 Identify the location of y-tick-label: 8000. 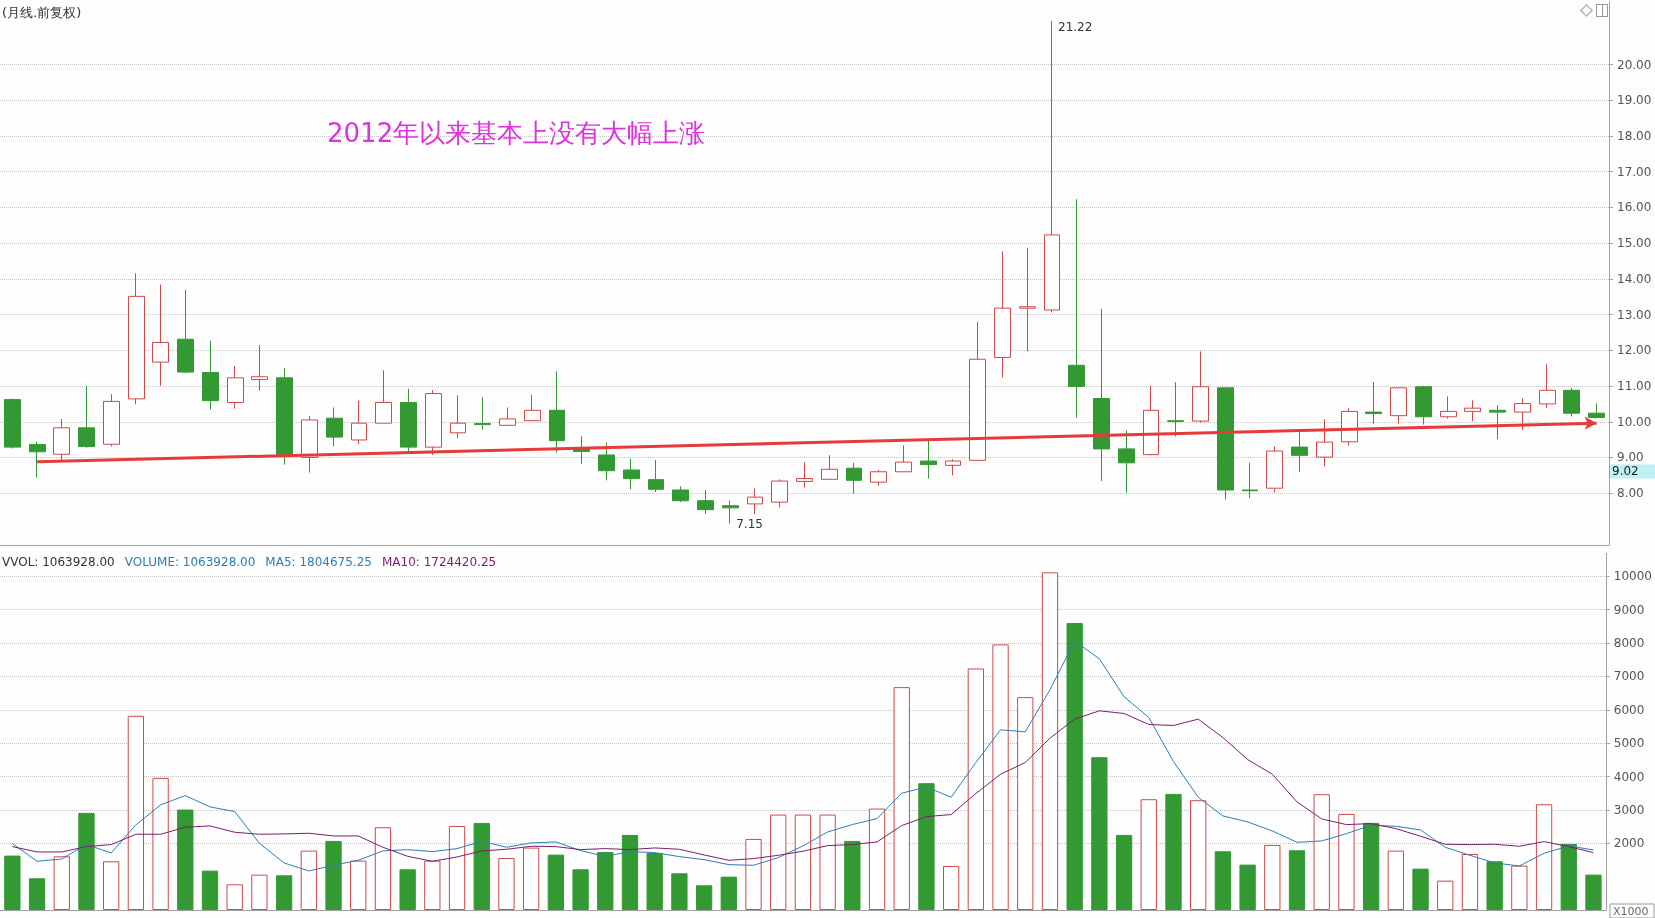
(1629, 643).